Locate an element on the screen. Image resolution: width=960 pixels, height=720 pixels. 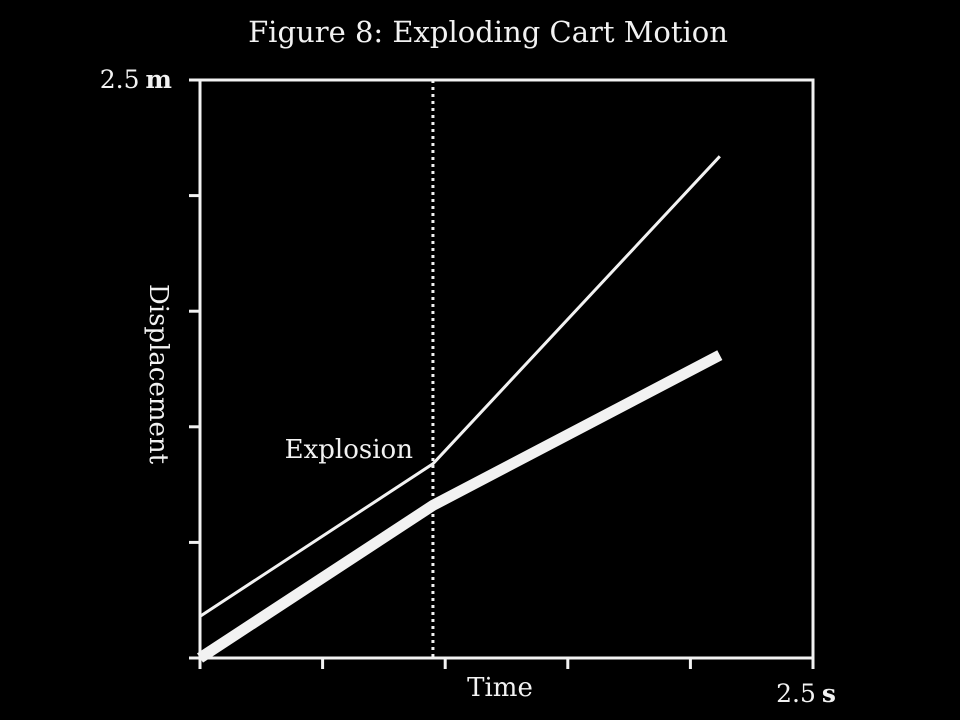
y-axis-max-value: 2.5 is located at coordinates (120, 79).